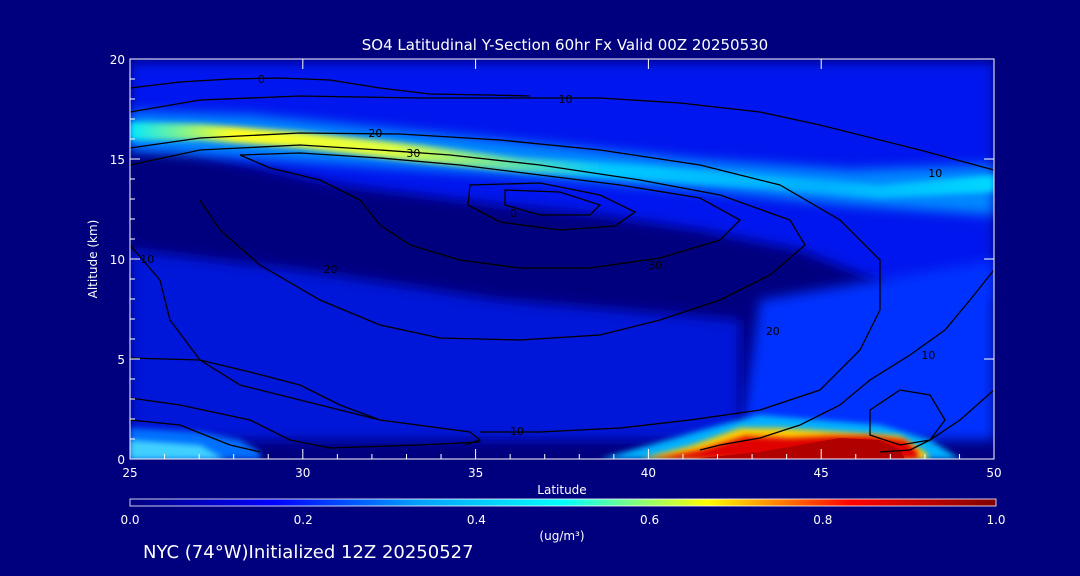  What do you see at coordinates (330, 87) in the screenshot?
I see `contour-line-0-top` at bounding box center [330, 87].